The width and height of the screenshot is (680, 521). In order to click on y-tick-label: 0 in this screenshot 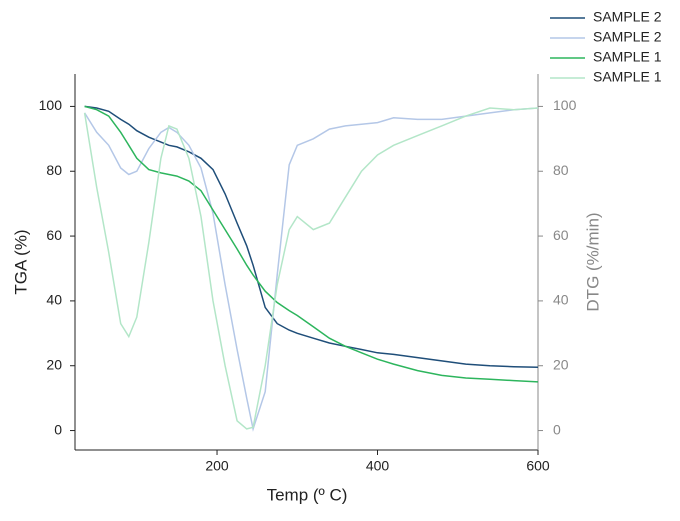, I will do `click(58, 429)`.